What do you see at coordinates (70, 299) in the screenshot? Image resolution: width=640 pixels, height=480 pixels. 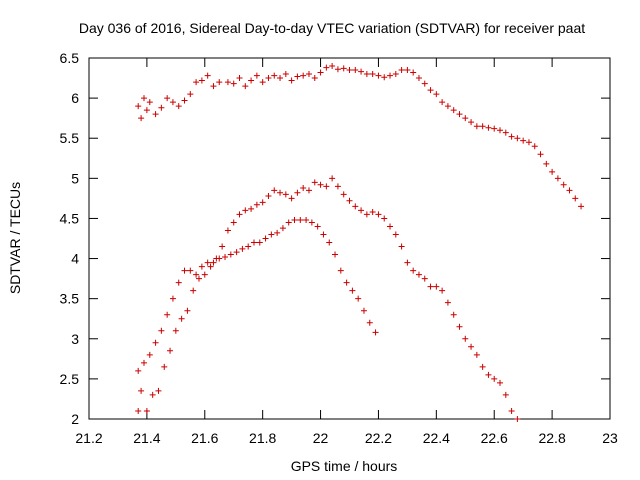 I see `y-tick-label: 3.5` at bounding box center [70, 299].